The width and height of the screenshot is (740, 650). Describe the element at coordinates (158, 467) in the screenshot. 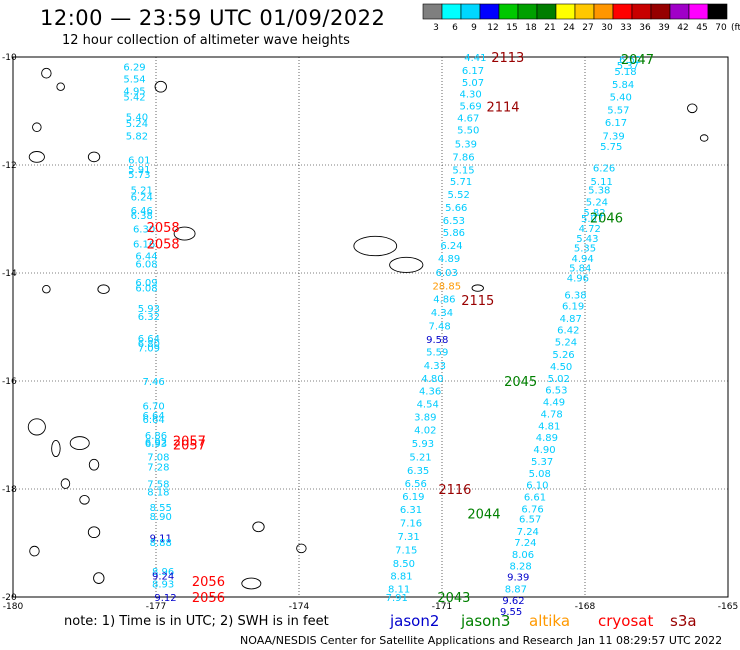

I see `wave-height-label: 7.28` at that location.